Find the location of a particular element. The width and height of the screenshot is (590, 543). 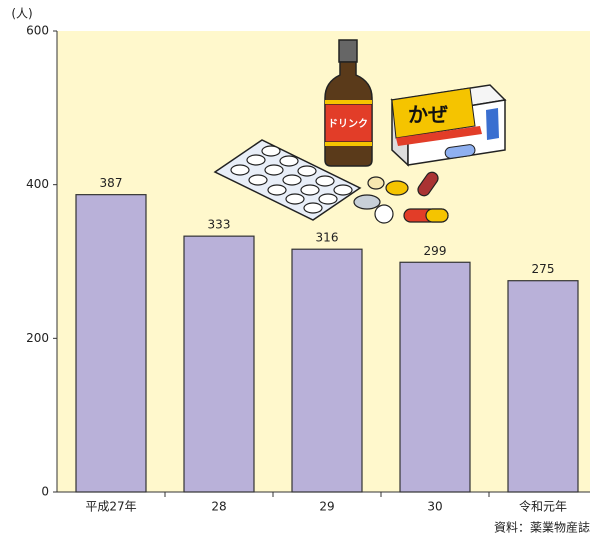

box-label: かぜ is located at coordinates (428, 115).